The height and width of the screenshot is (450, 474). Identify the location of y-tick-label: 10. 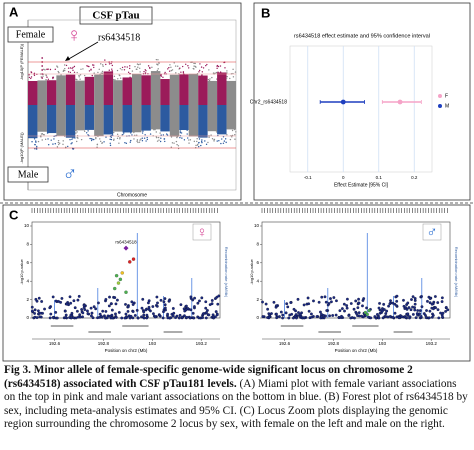
(27, 225).